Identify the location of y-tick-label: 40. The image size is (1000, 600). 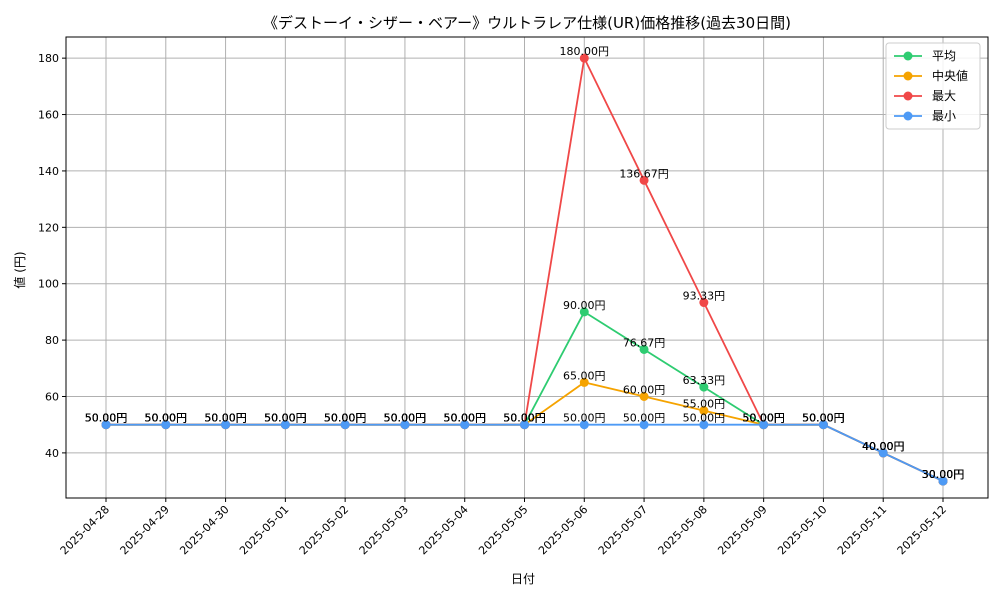
(52, 453).